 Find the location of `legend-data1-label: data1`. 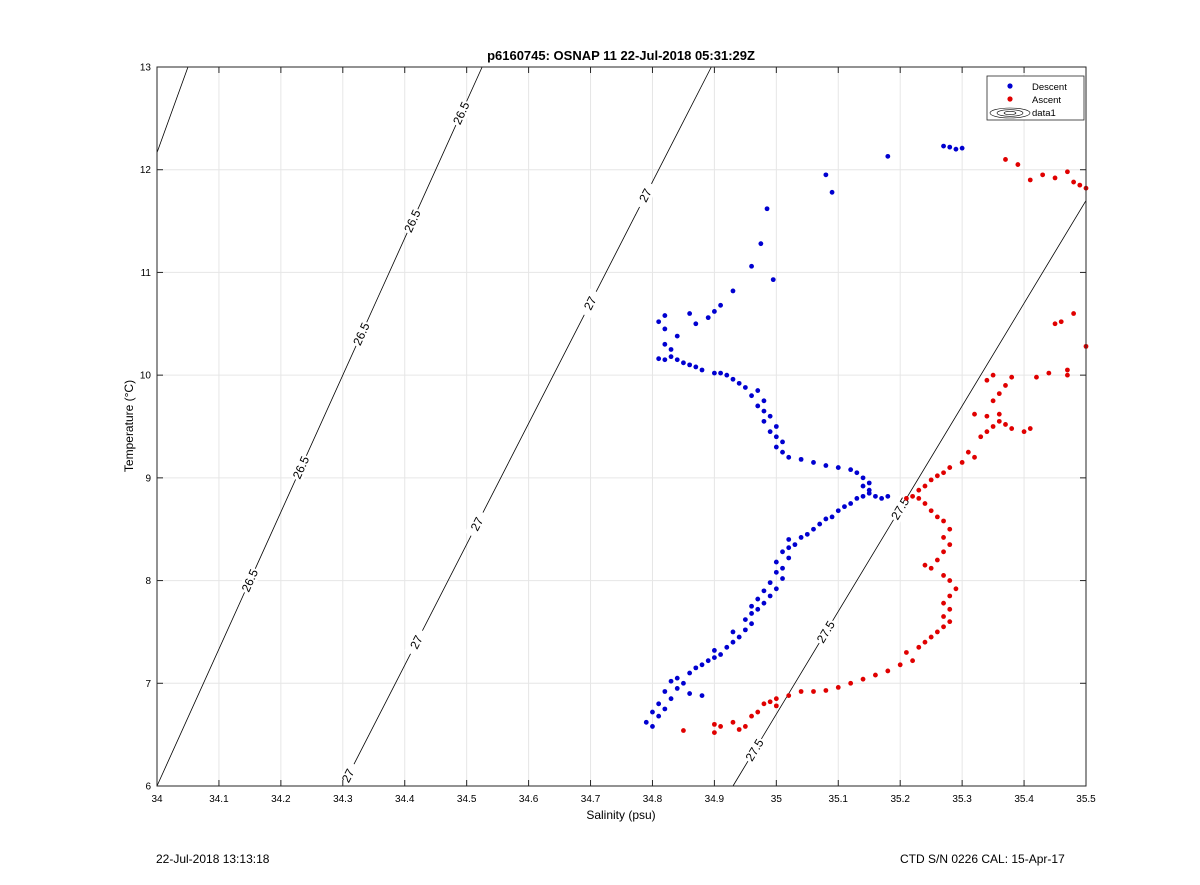

legend-data1-label: data1 is located at coordinates (1044, 113).